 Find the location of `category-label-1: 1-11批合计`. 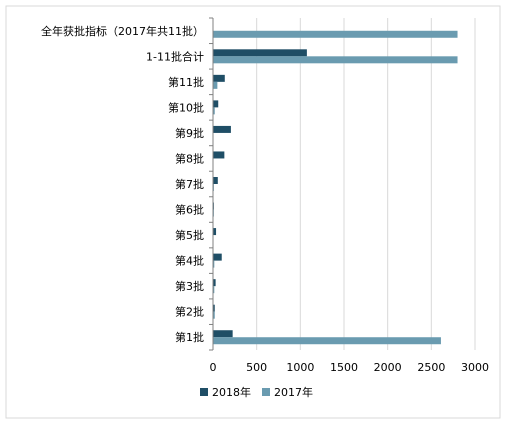

category-label-1: 1-11批合计 is located at coordinates (175, 56).